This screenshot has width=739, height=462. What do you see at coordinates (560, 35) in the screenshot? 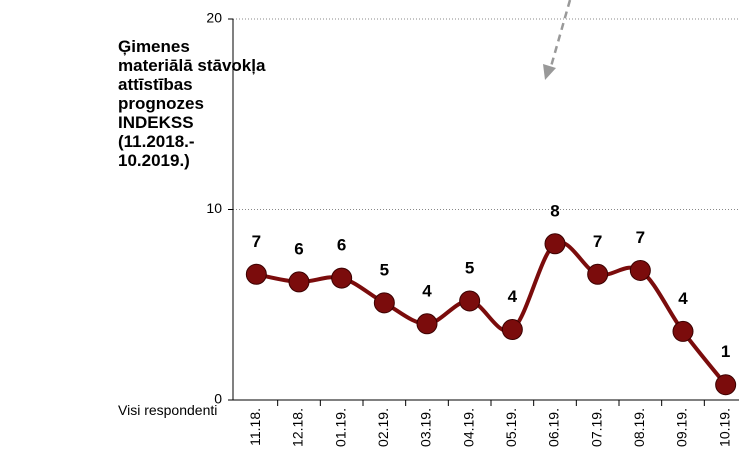
I see `arrow-line` at bounding box center [560, 35].